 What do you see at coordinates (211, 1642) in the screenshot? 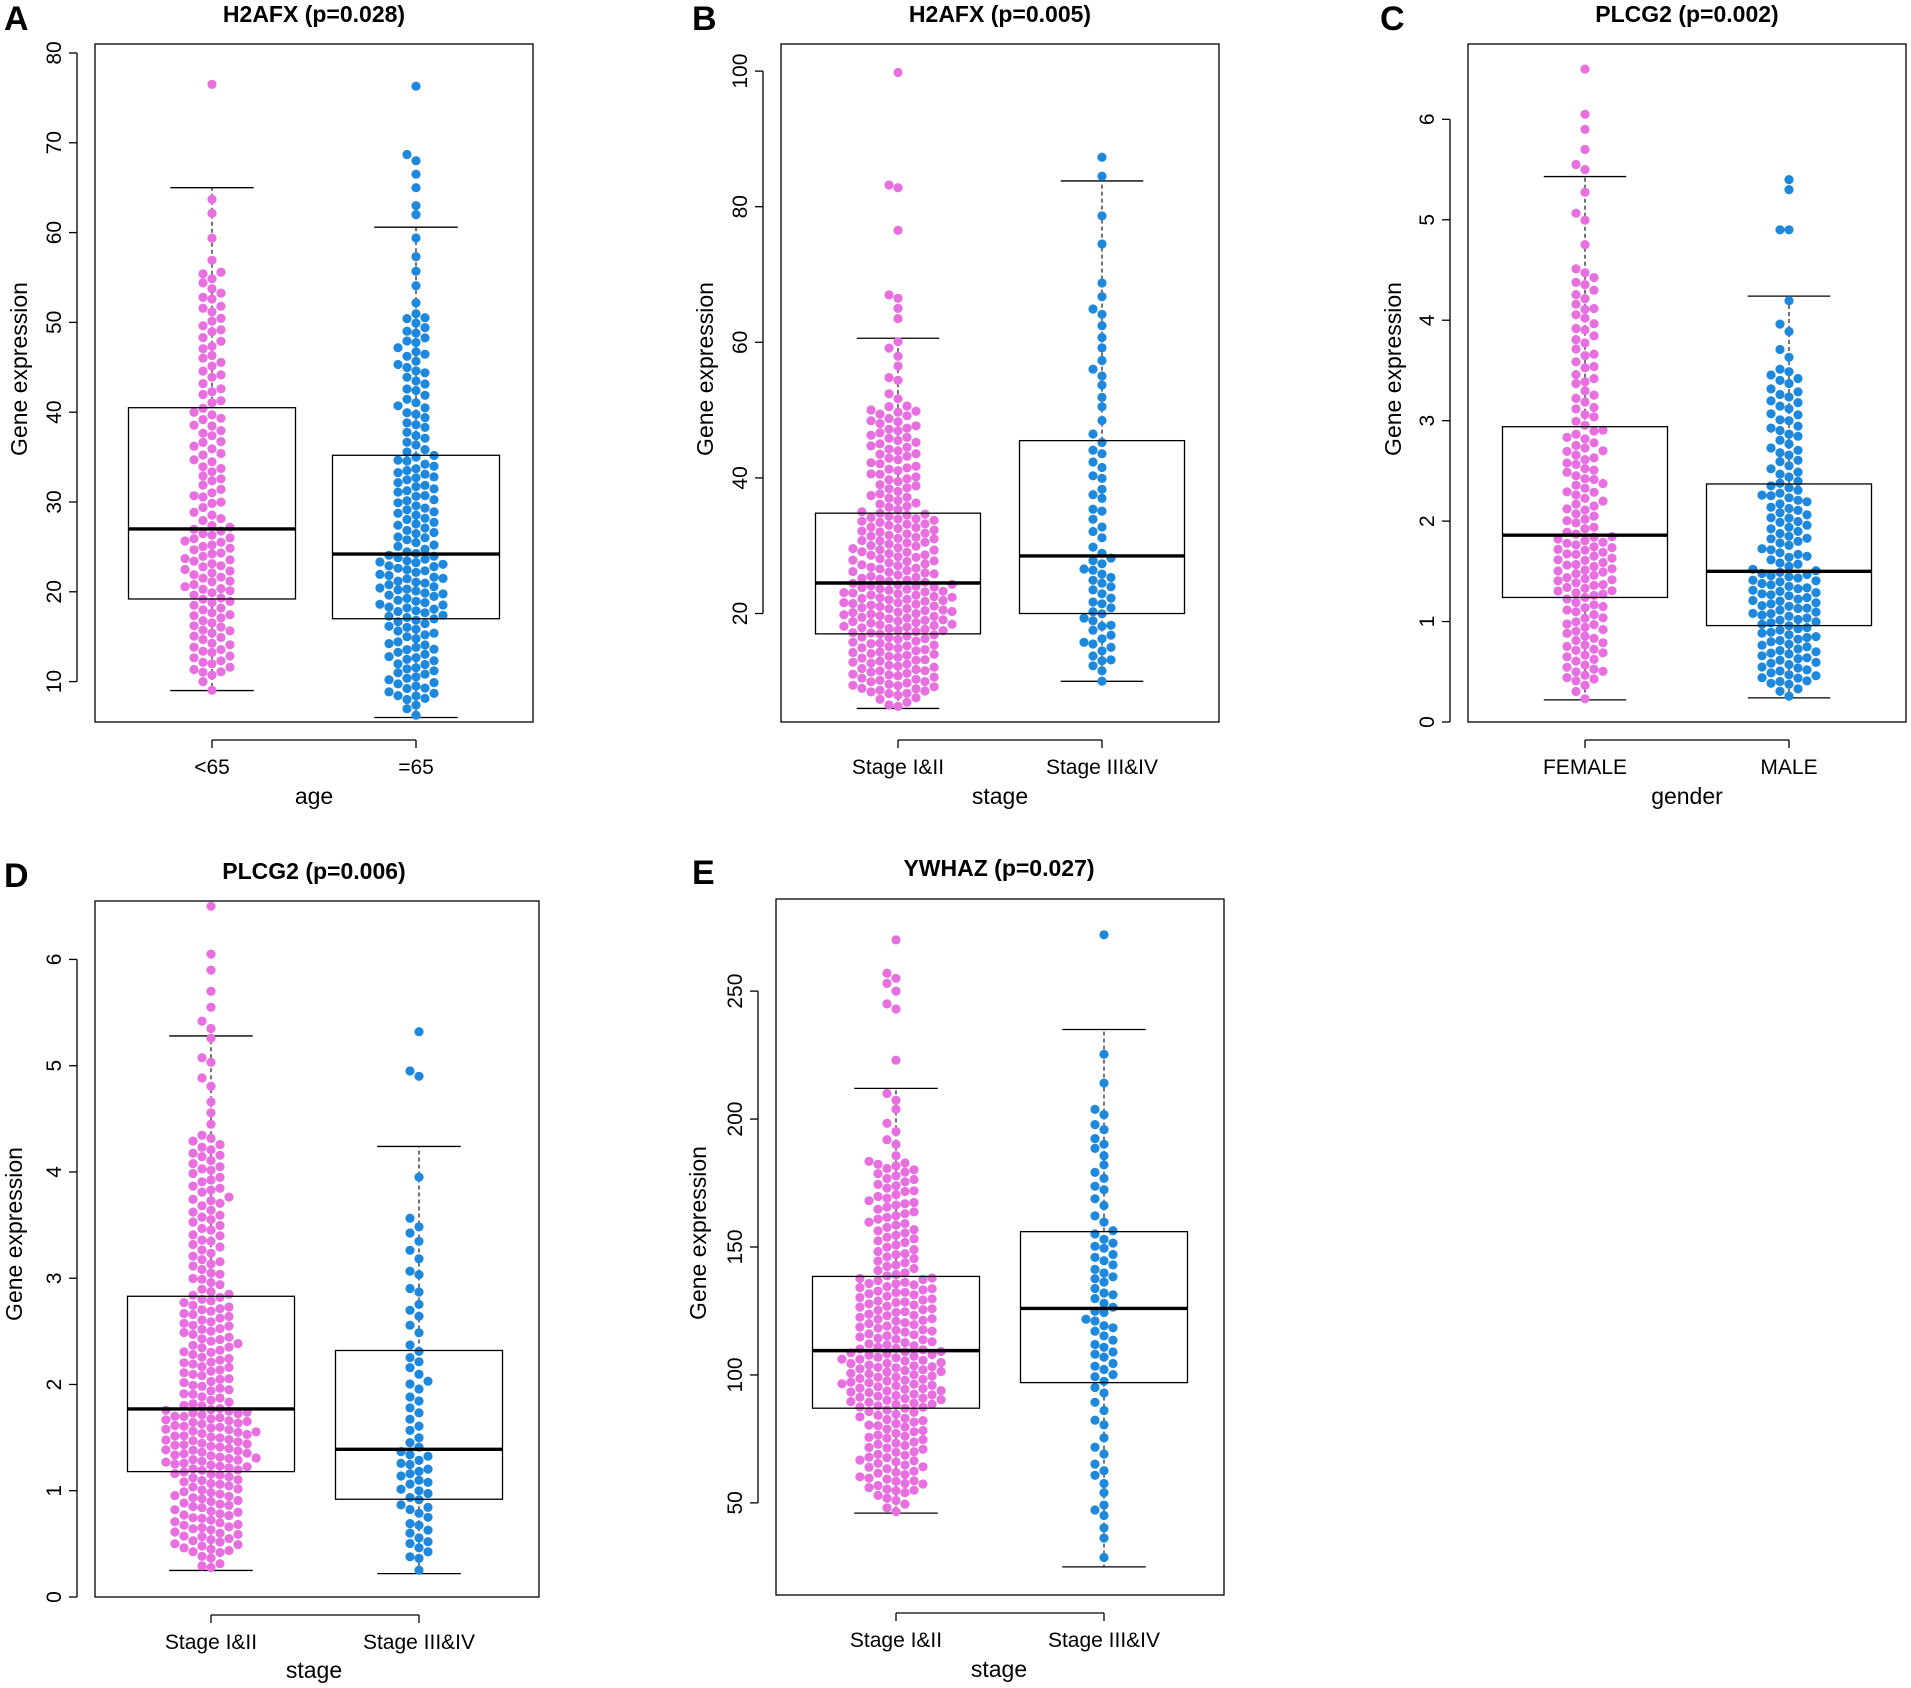
I see `x-tick-label: Stage I&II` at bounding box center [211, 1642].